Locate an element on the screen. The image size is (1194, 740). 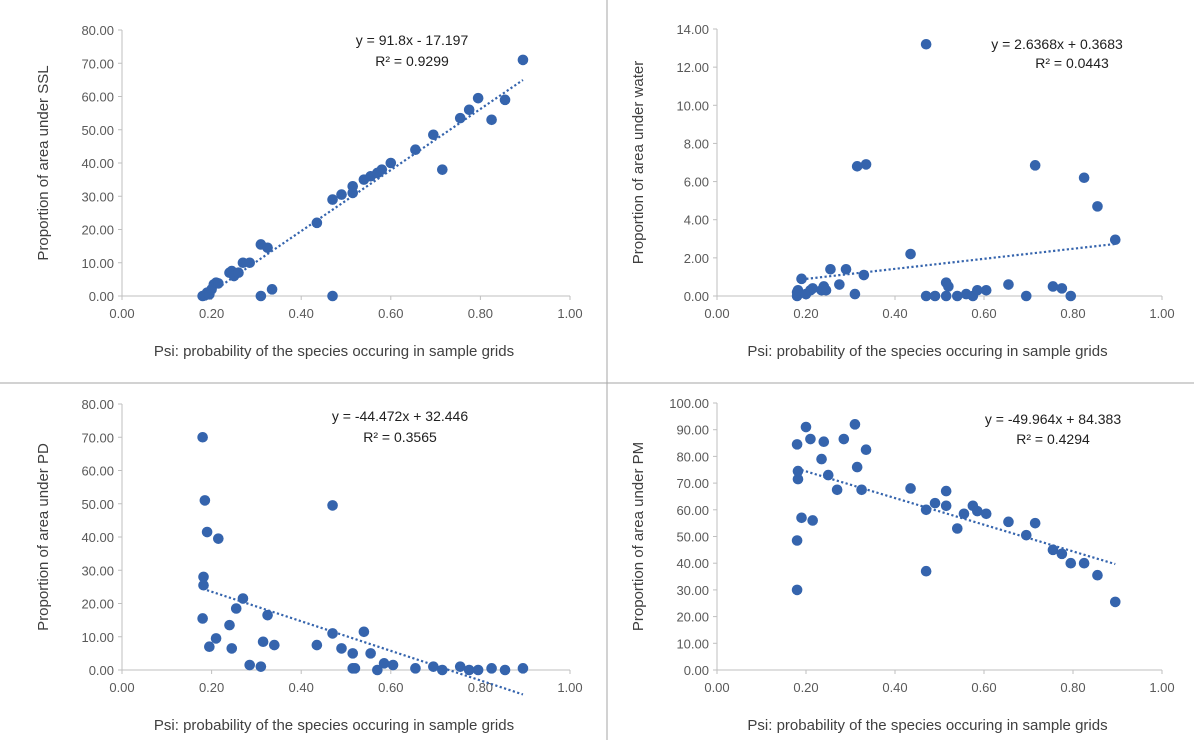
y-axis-title: Proportion of area under SSL is located at coordinates (43, 162).